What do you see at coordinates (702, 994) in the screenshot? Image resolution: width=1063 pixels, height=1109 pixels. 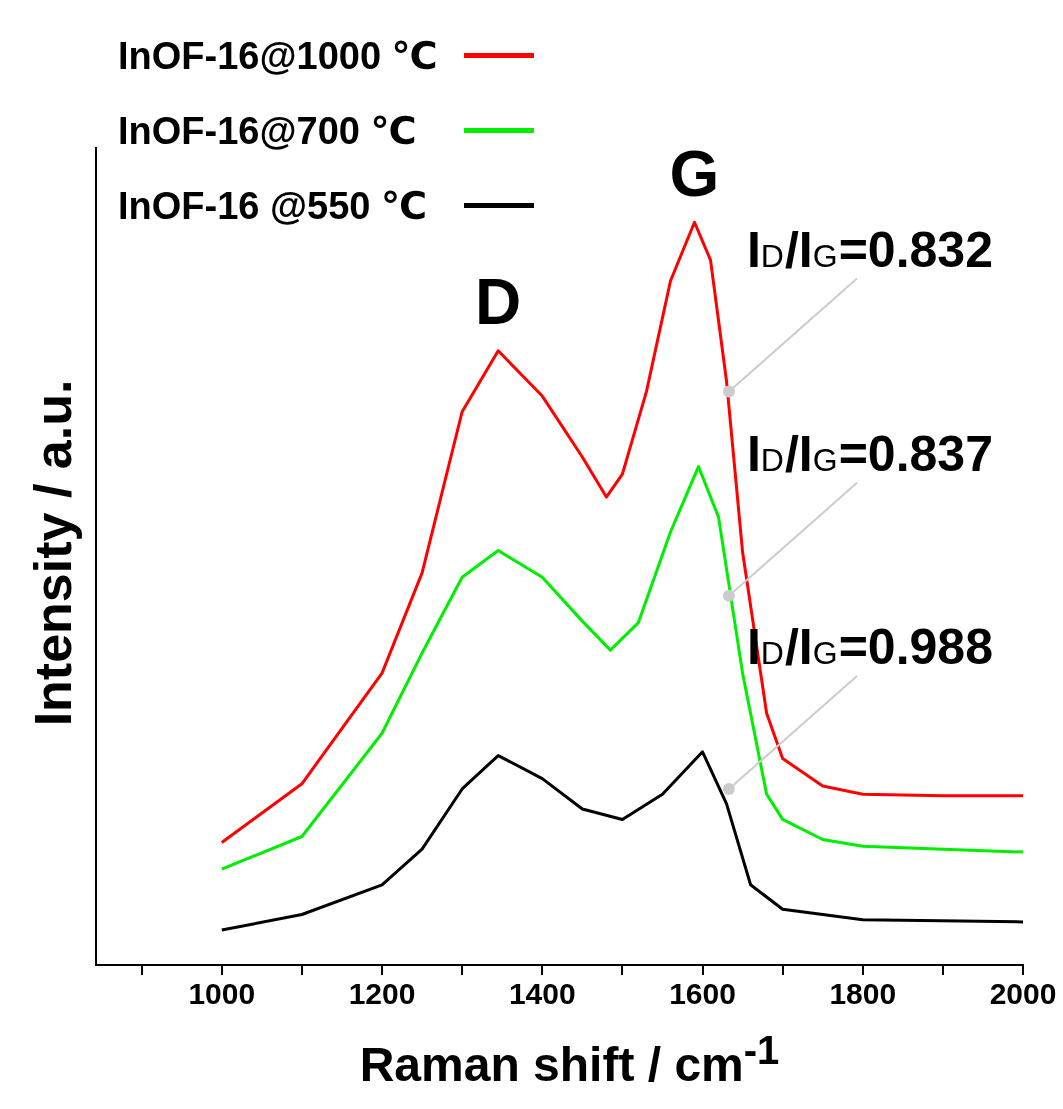 I see `x-tick-label: 1600` at bounding box center [702, 994].